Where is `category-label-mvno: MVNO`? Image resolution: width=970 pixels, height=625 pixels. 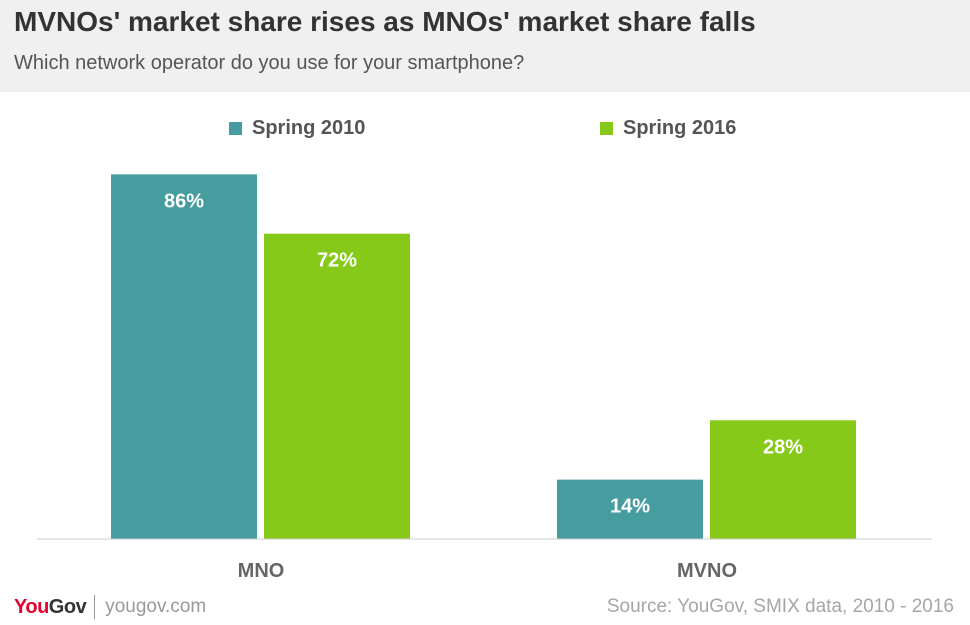
category-label-mvno: MVNO is located at coordinates (707, 571).